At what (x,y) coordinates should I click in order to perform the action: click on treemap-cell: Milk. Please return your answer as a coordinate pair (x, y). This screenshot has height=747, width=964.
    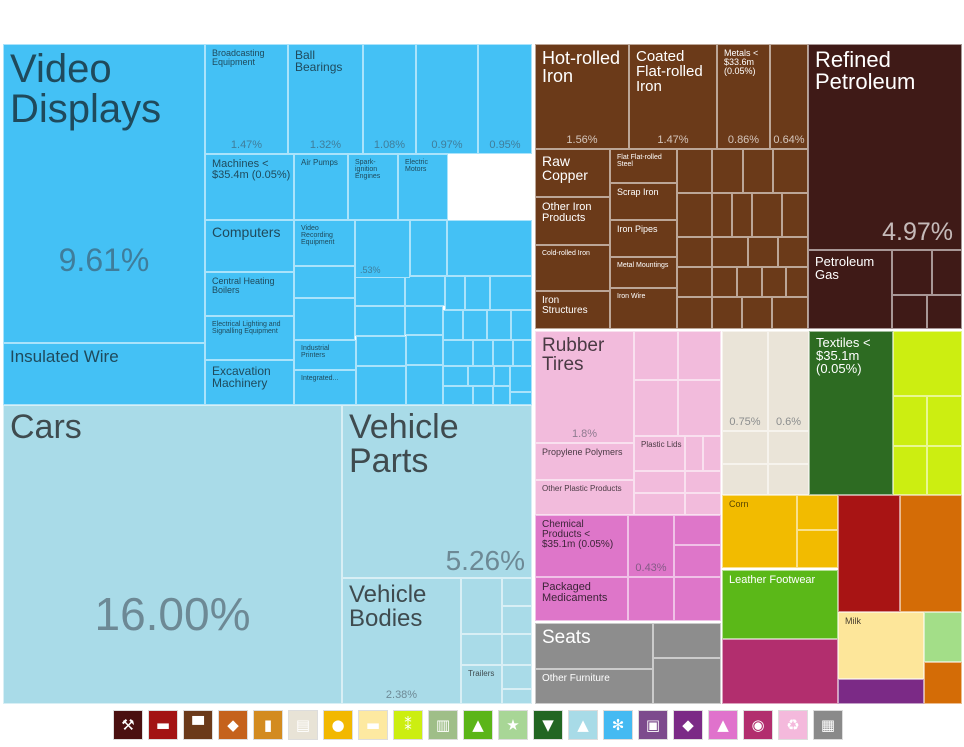
    Looking at the image, I should click on (881, 645).